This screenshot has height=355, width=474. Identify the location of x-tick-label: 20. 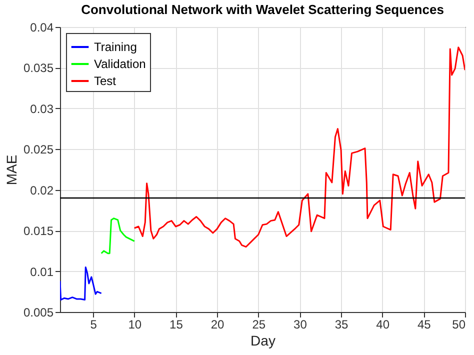
(217, 325).